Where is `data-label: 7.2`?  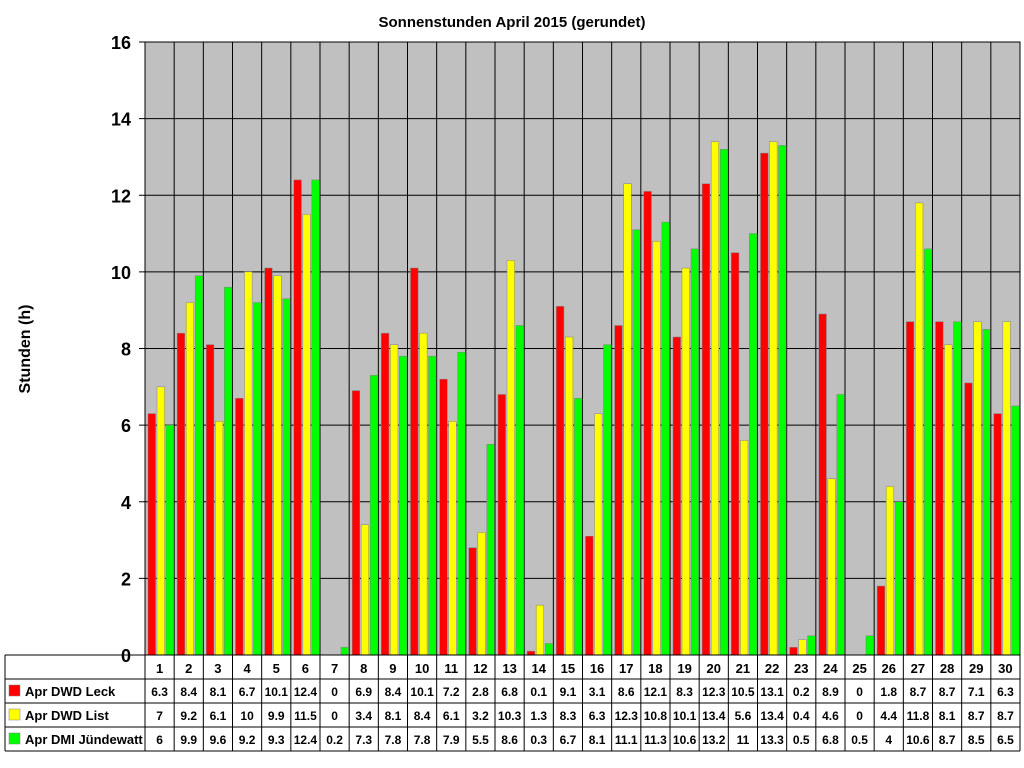 data-label: 7.2 is located at coordinates (451, 692).